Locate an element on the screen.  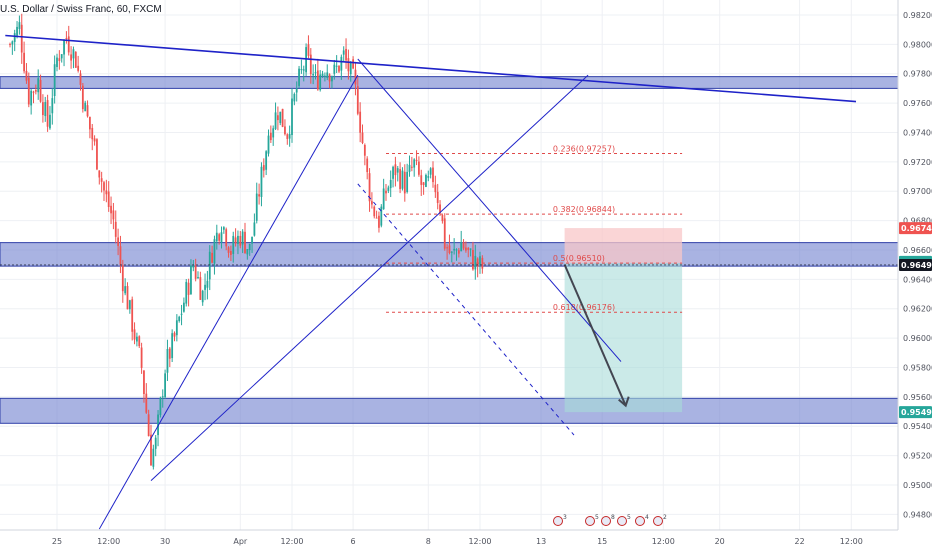
event-count: 3 is located at coordinates (565, 517).